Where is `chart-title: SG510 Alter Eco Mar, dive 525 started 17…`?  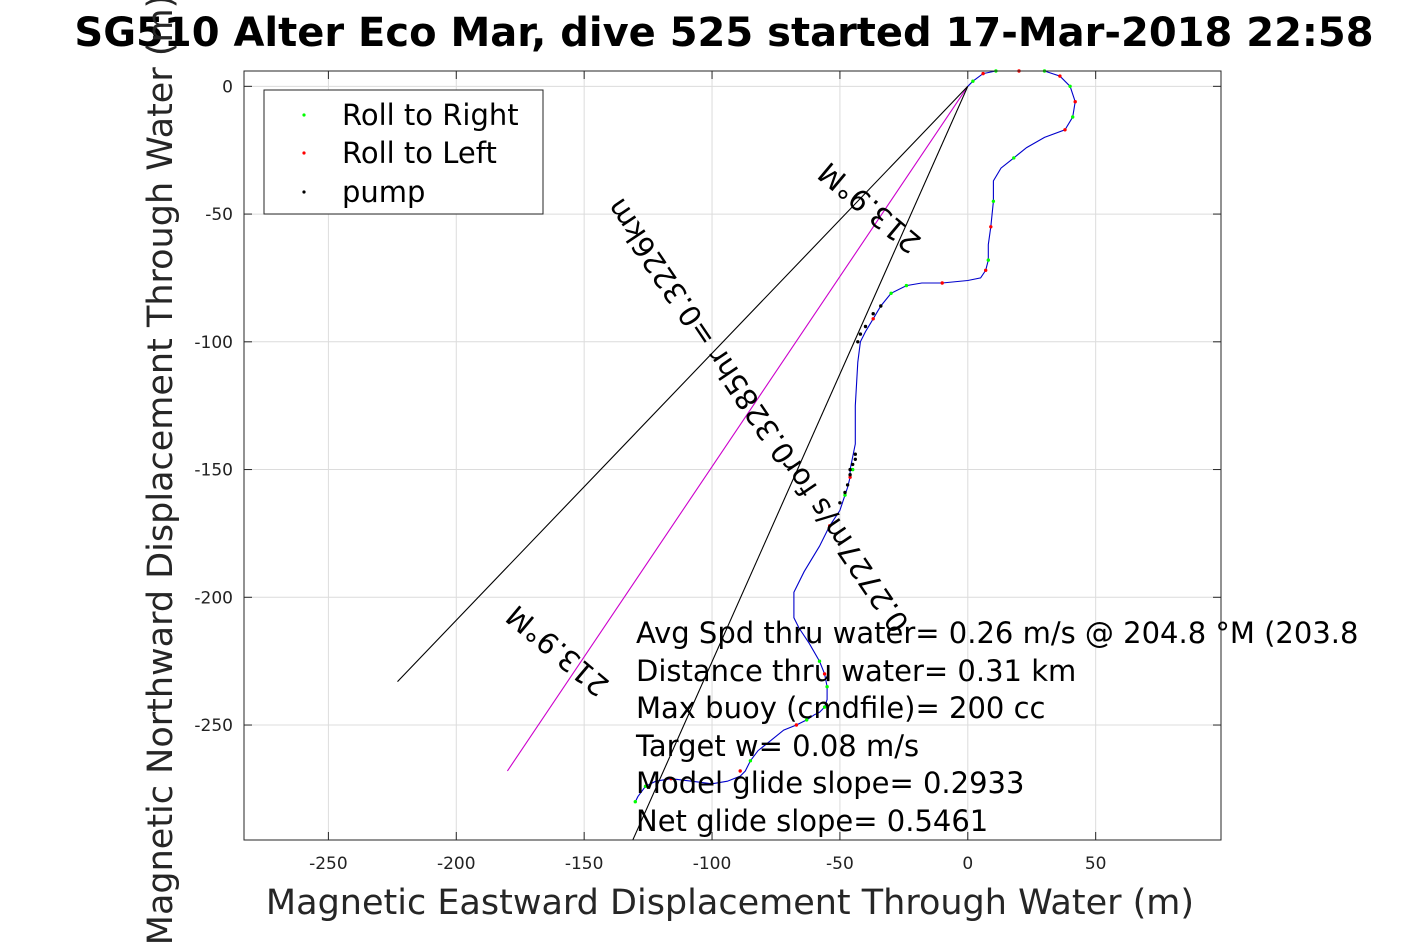 chart-title: SG510 Alter Eco Mar, dive 525 started 17… is located at coordinates (723, 33).